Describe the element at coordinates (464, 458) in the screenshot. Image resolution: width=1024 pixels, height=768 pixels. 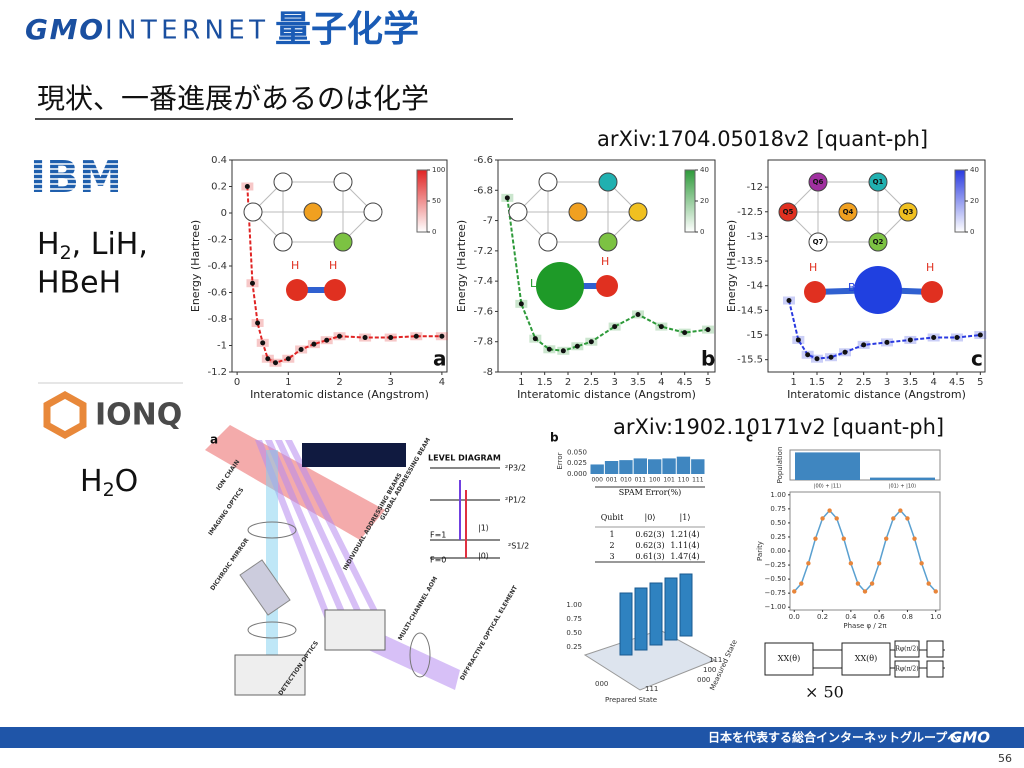
I see `level-title: LEVEL DIAGRAM` at that location.